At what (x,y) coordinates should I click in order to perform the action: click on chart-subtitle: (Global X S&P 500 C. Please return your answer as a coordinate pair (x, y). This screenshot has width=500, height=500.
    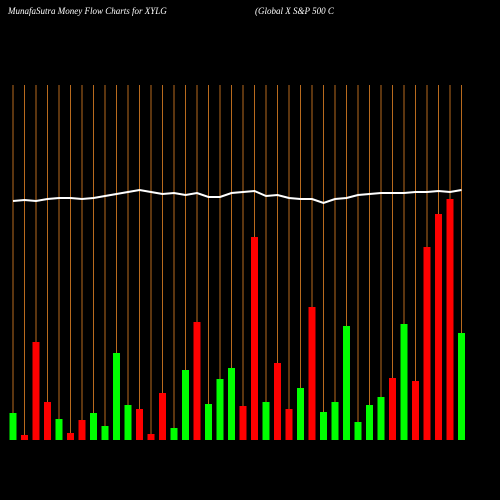
    Looking at the image, I should click on (295, 11).